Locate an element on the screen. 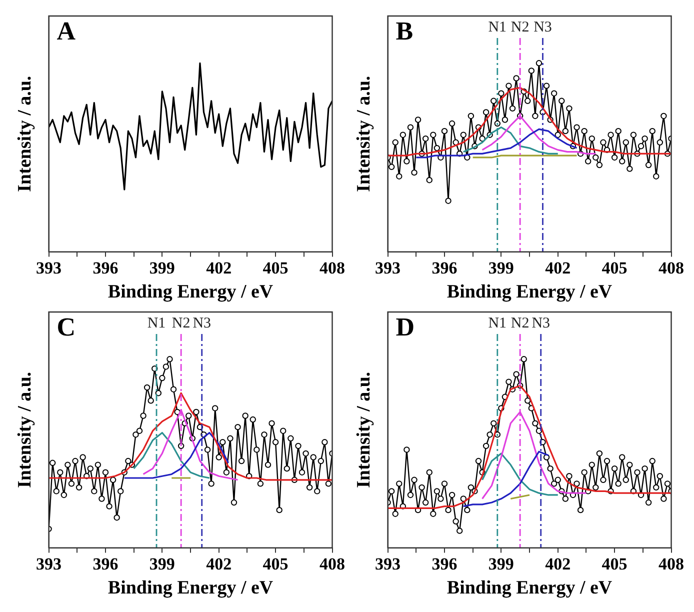  text: B is located at coordinates (405, 31).